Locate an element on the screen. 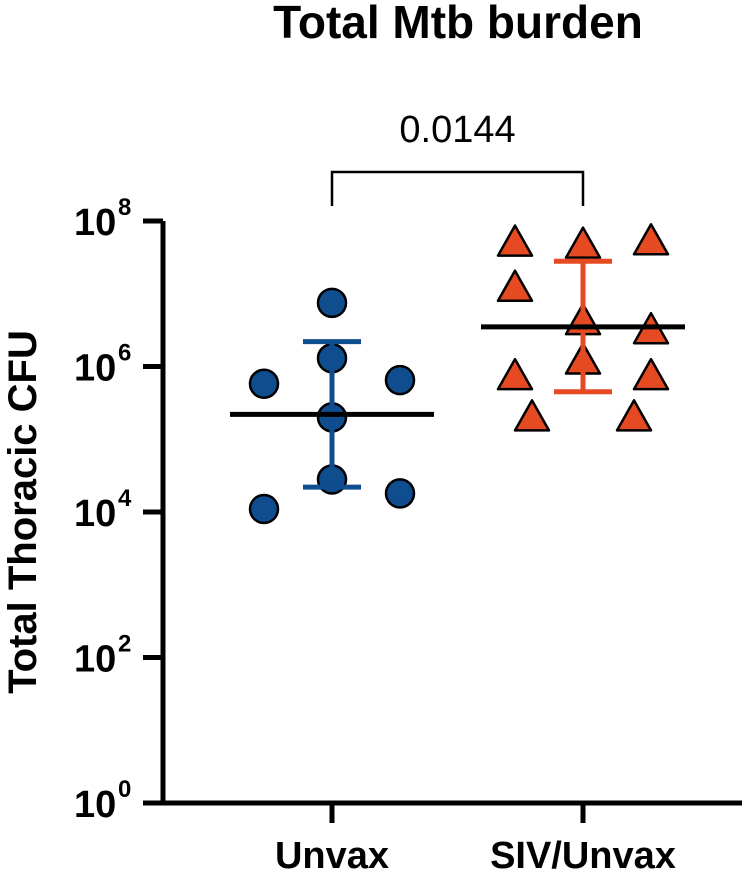  p-value-label: 0.0144 is located at coordinates (457, 130).